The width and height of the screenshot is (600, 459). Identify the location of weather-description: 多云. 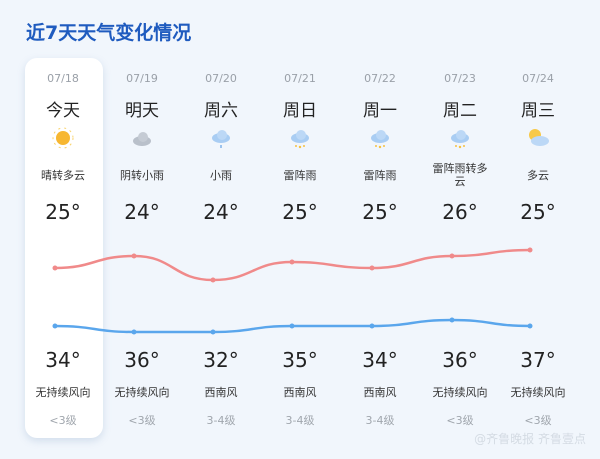
(538, 175).